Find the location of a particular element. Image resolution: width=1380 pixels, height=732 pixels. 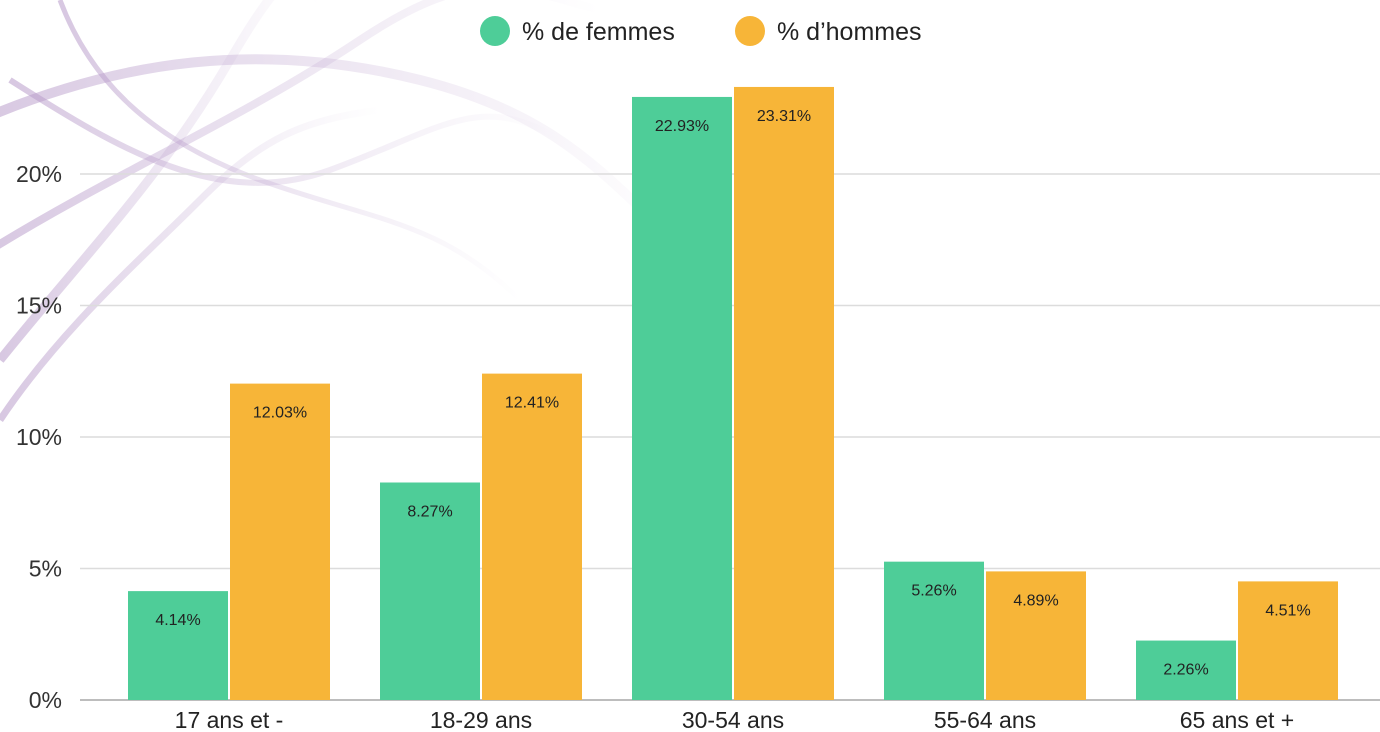

legend-label-femmes: % de femmes is located at coordinates (598, 32).